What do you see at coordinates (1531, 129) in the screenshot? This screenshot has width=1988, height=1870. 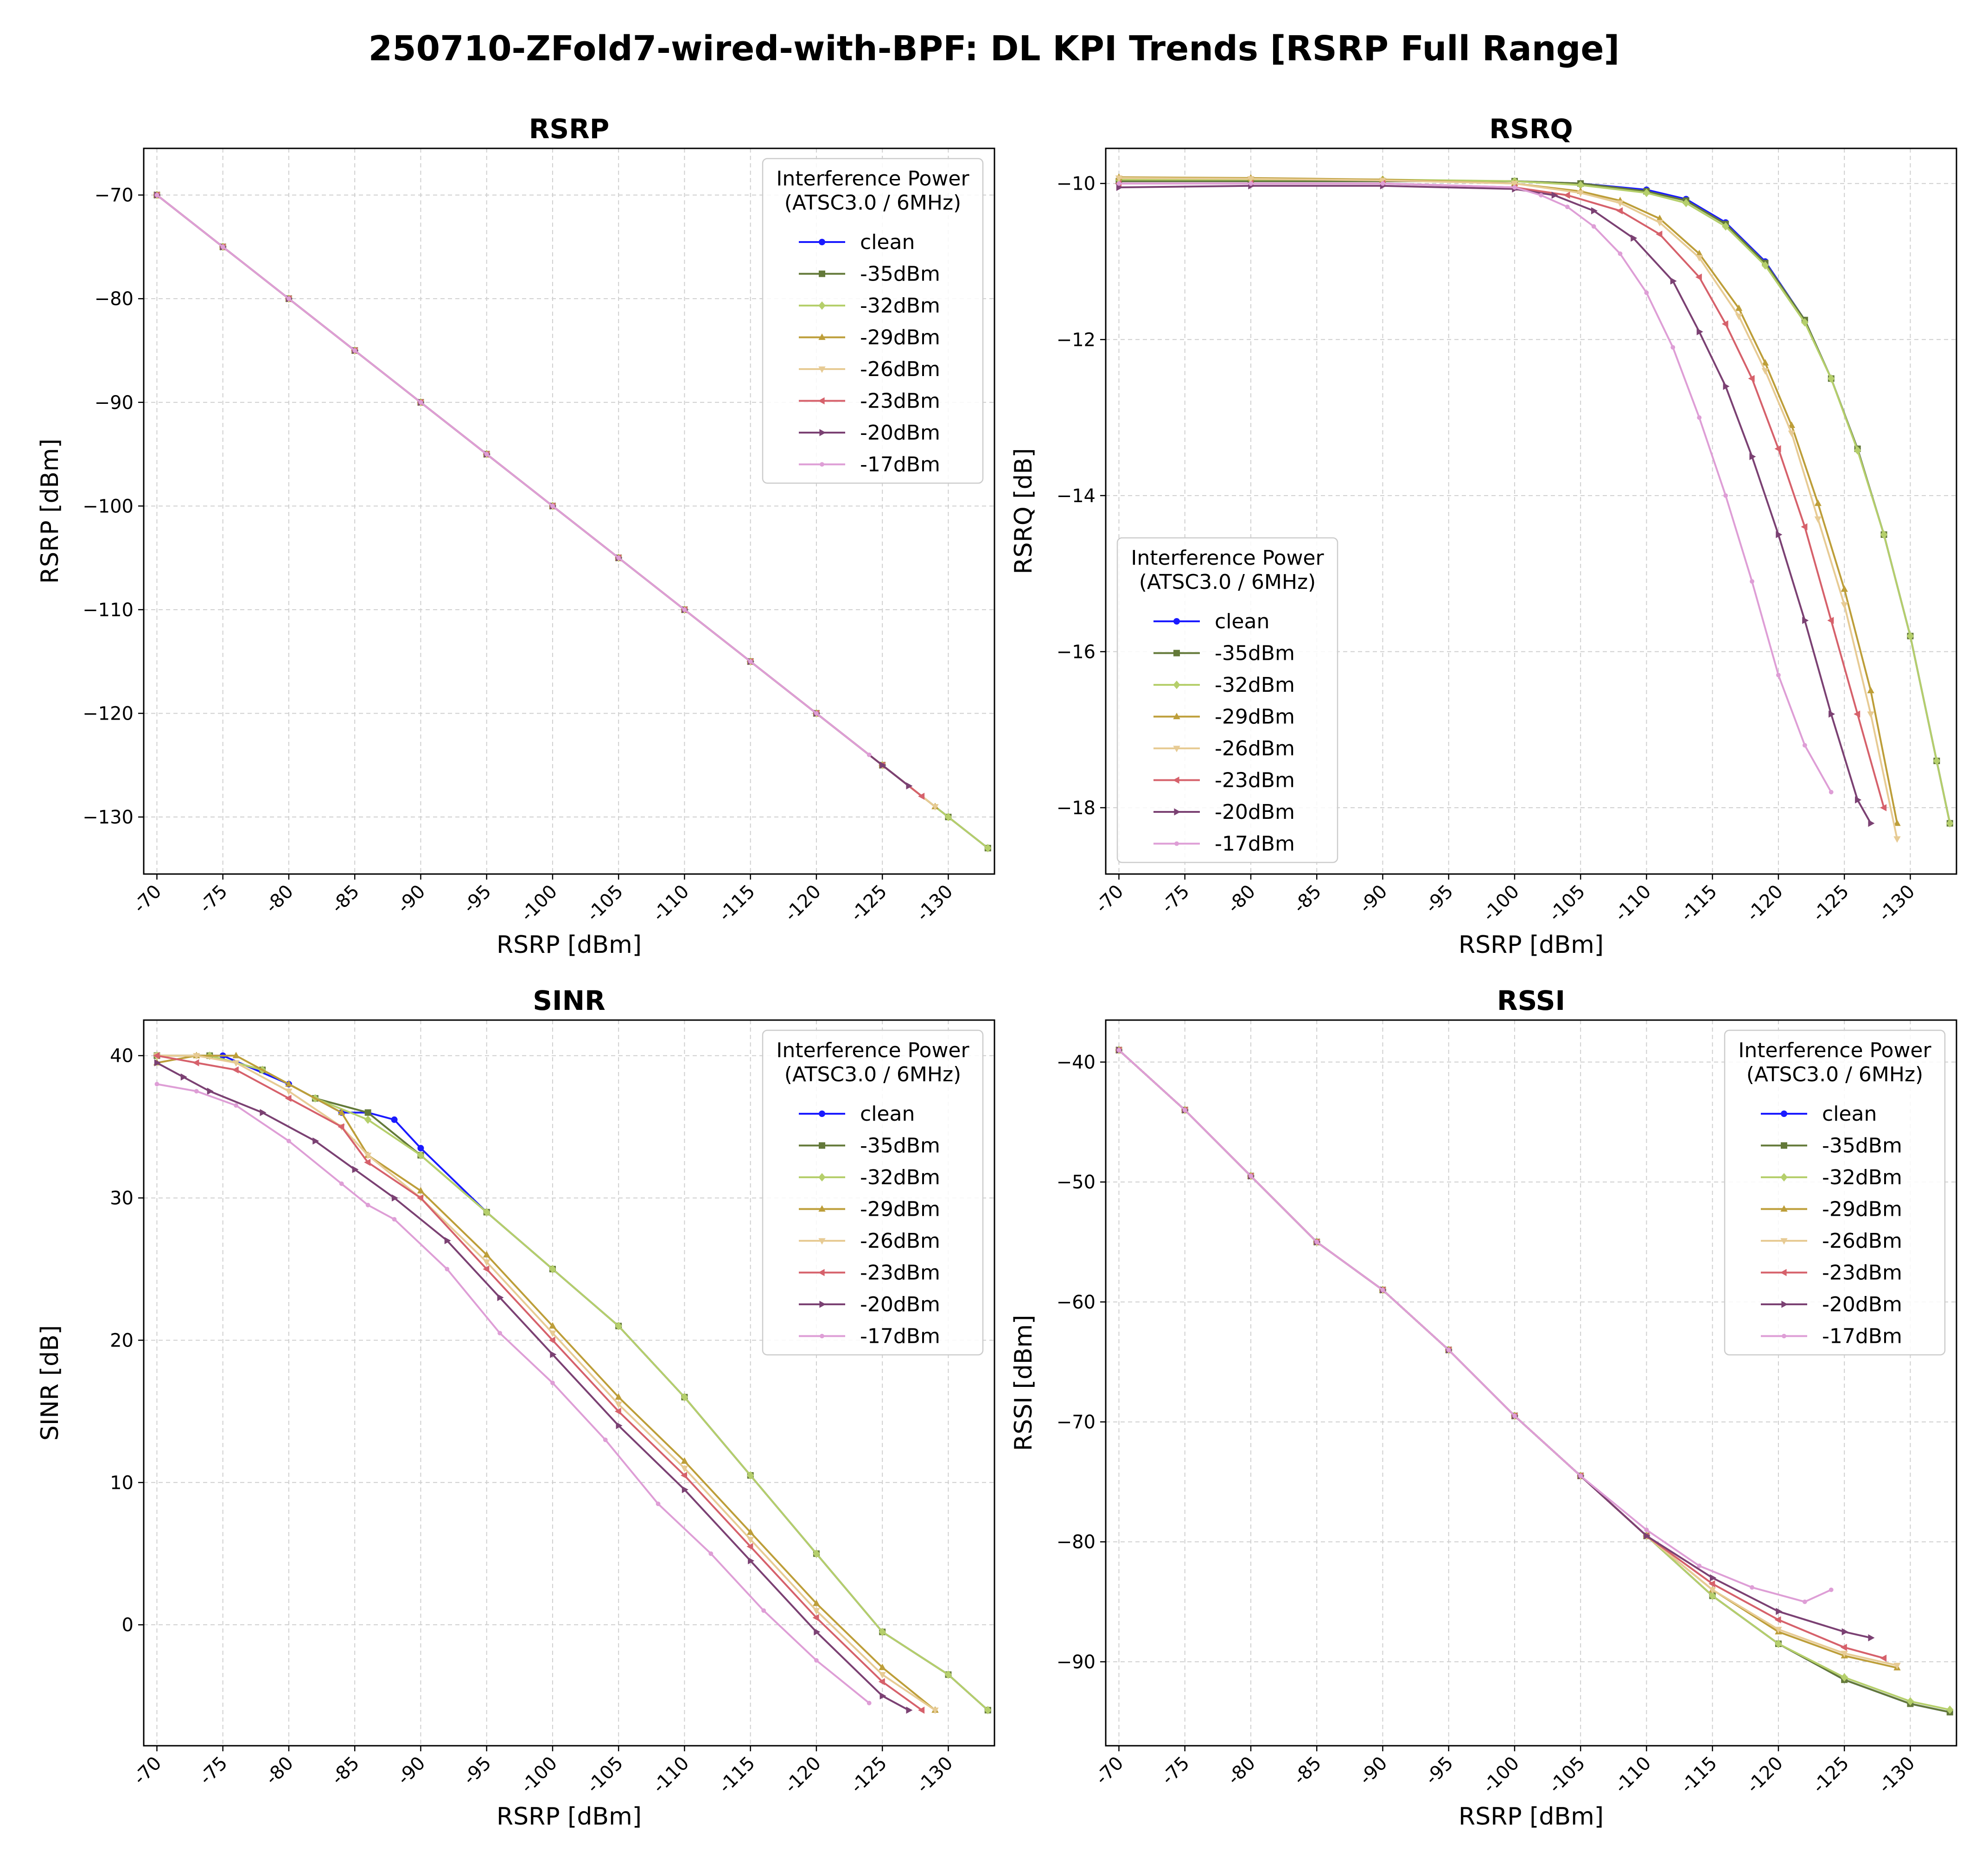 I see `subplot-title: RSRQ` at bounding box center [1531, 129].